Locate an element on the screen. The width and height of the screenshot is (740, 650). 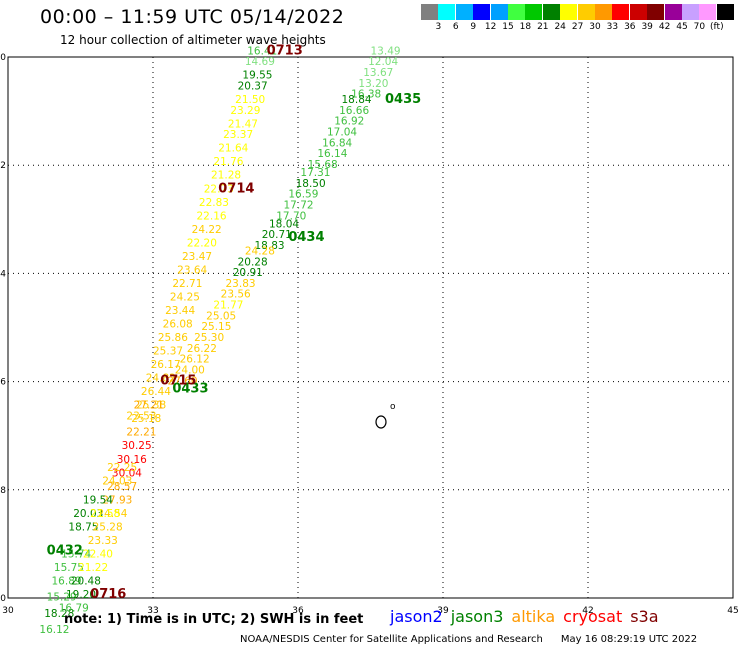
wave-height-value: 16.41 is located at coordinates (262, 51).